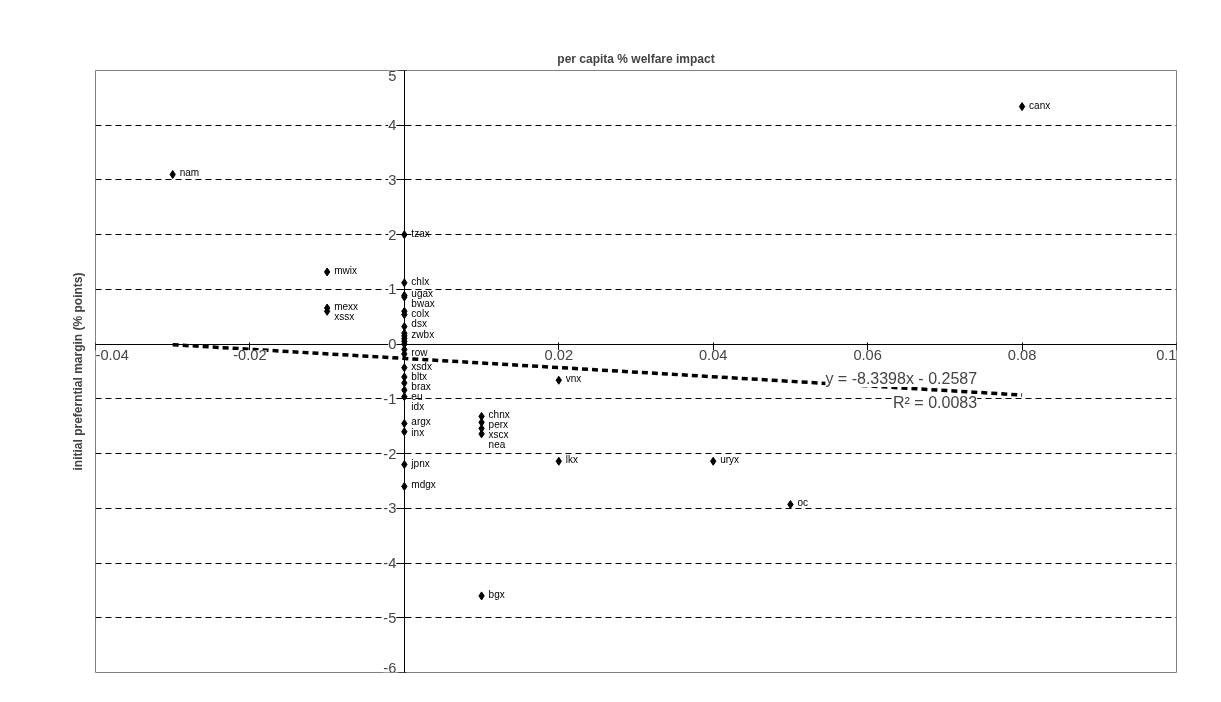 The image size is (1221, 702). What do you see at coordinates (392, 125) in the screenshot?
I see `y-tick-label: 4` at bounding box center [392, 125].